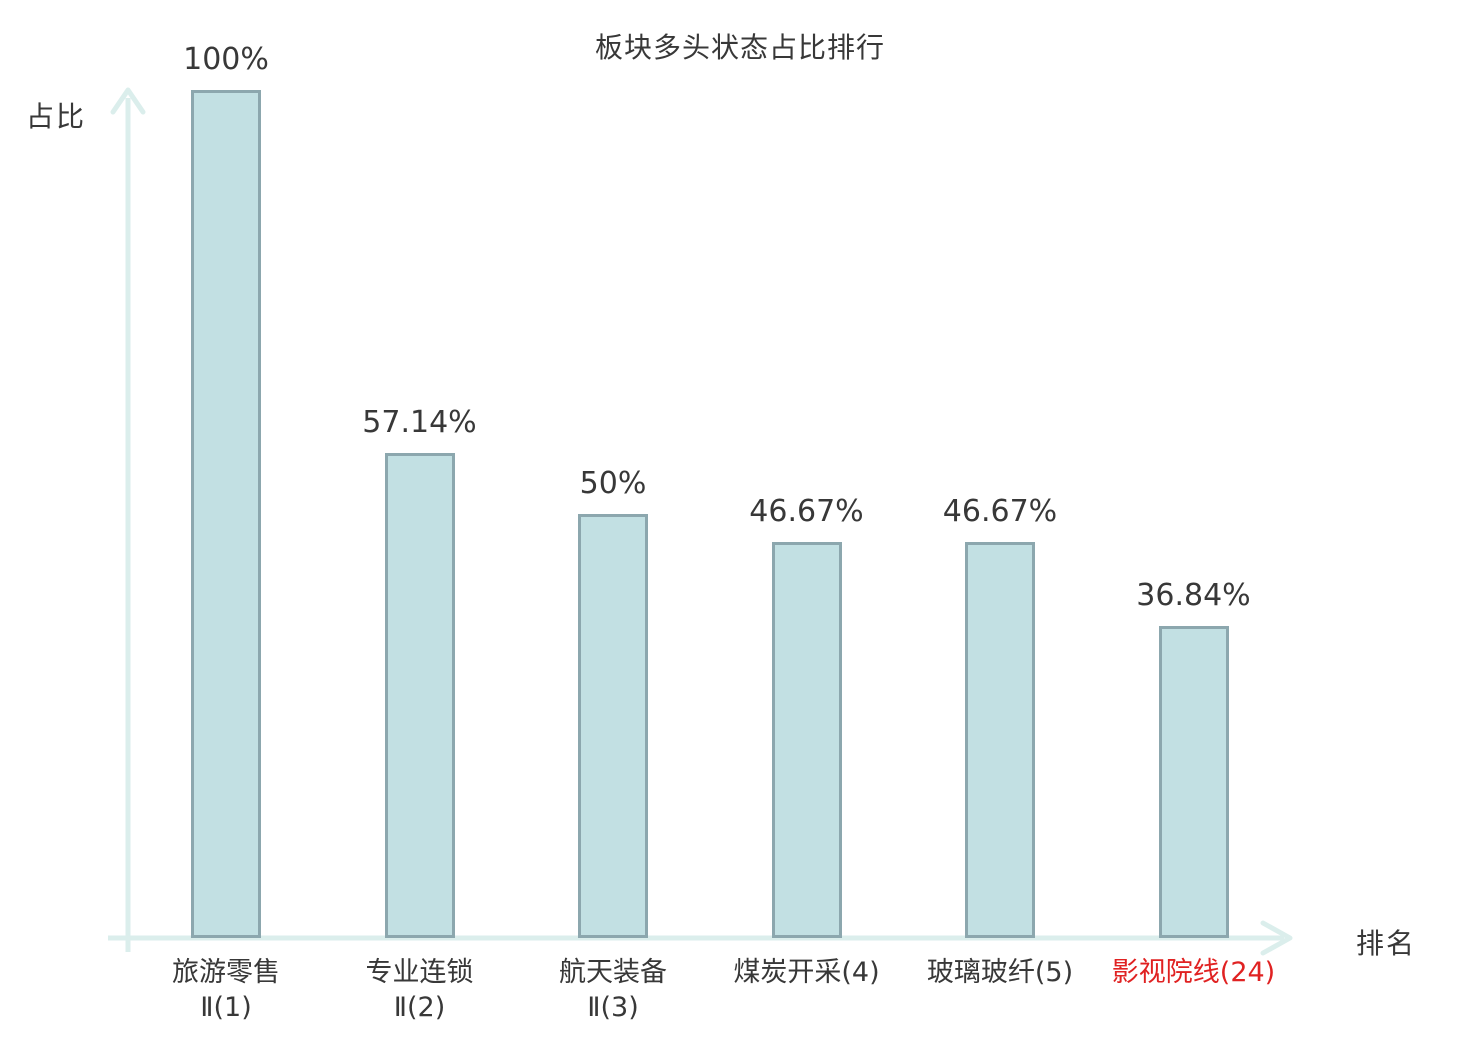 The image size is (1480, 1040). I want to click on x-axis-arrow-icon, so click(1276, 938).